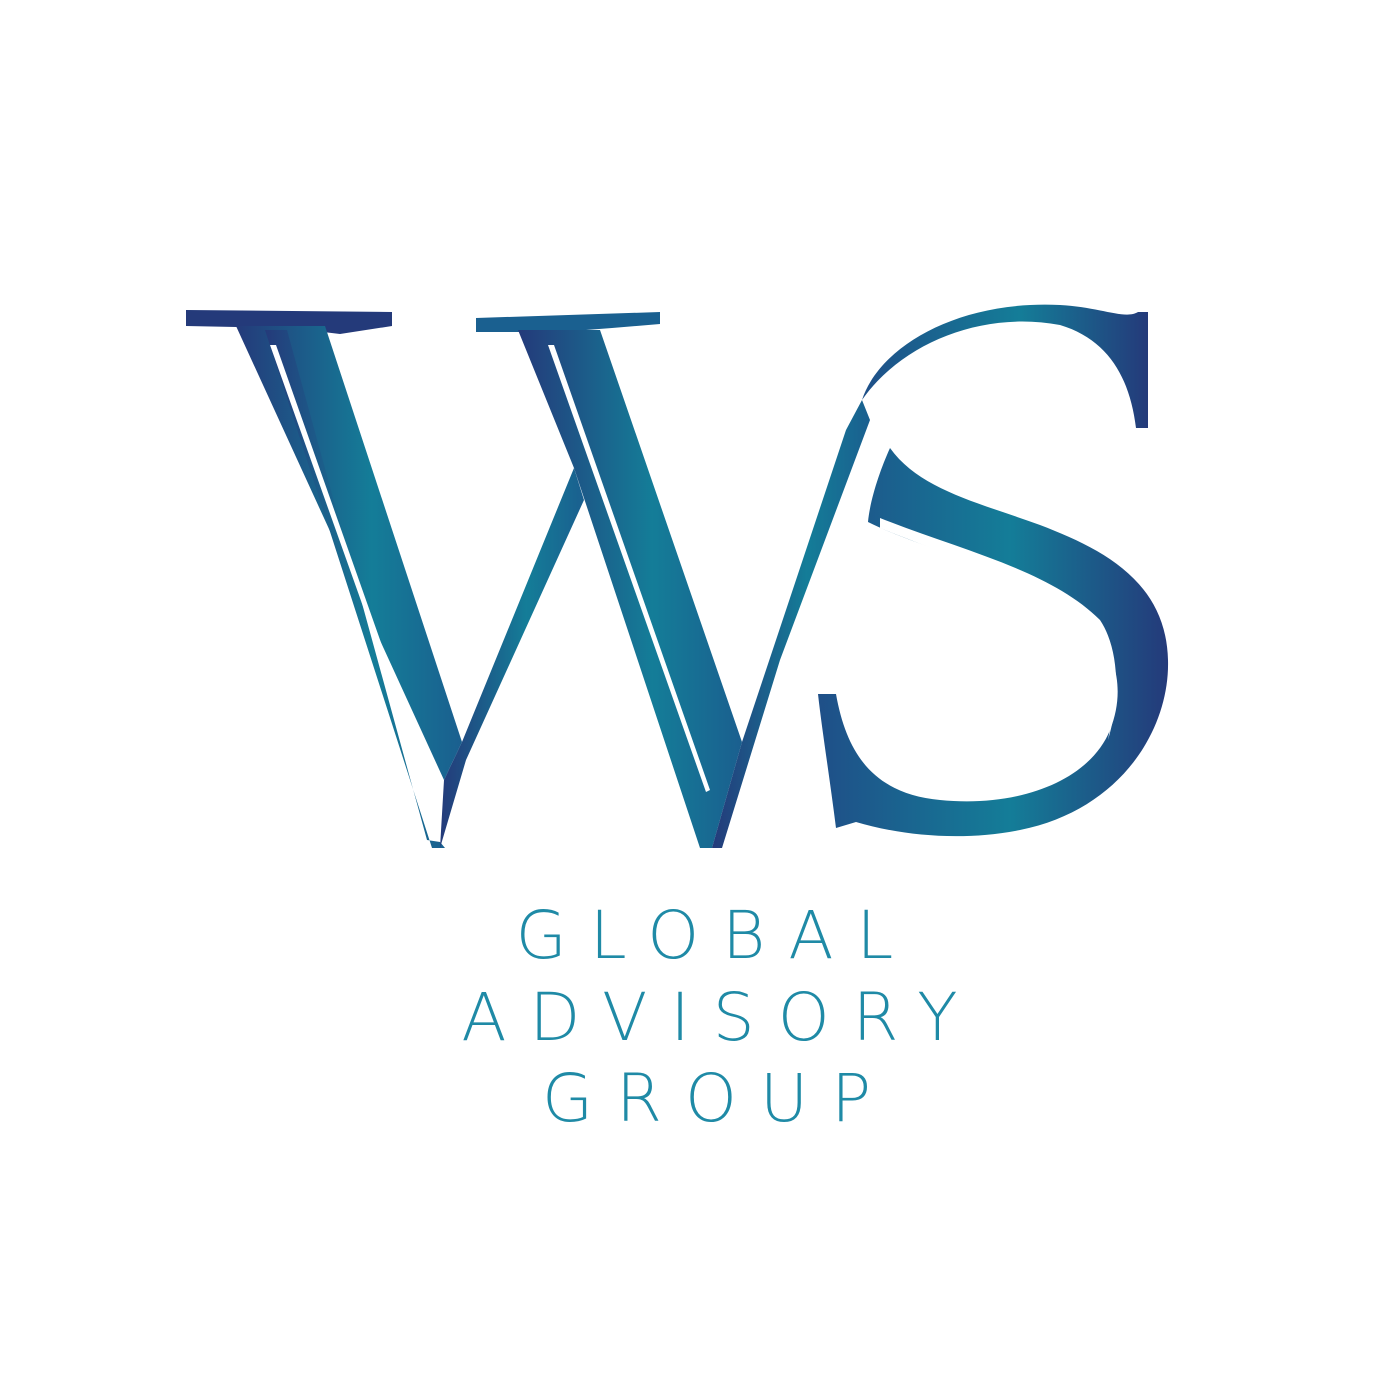 This screenshot has width=1400, height=1400. What do you see at coordinates (716, 935) in the screenshot?
I see `tagline-line-global: GLOBAL` at bounding box center [716, 935].